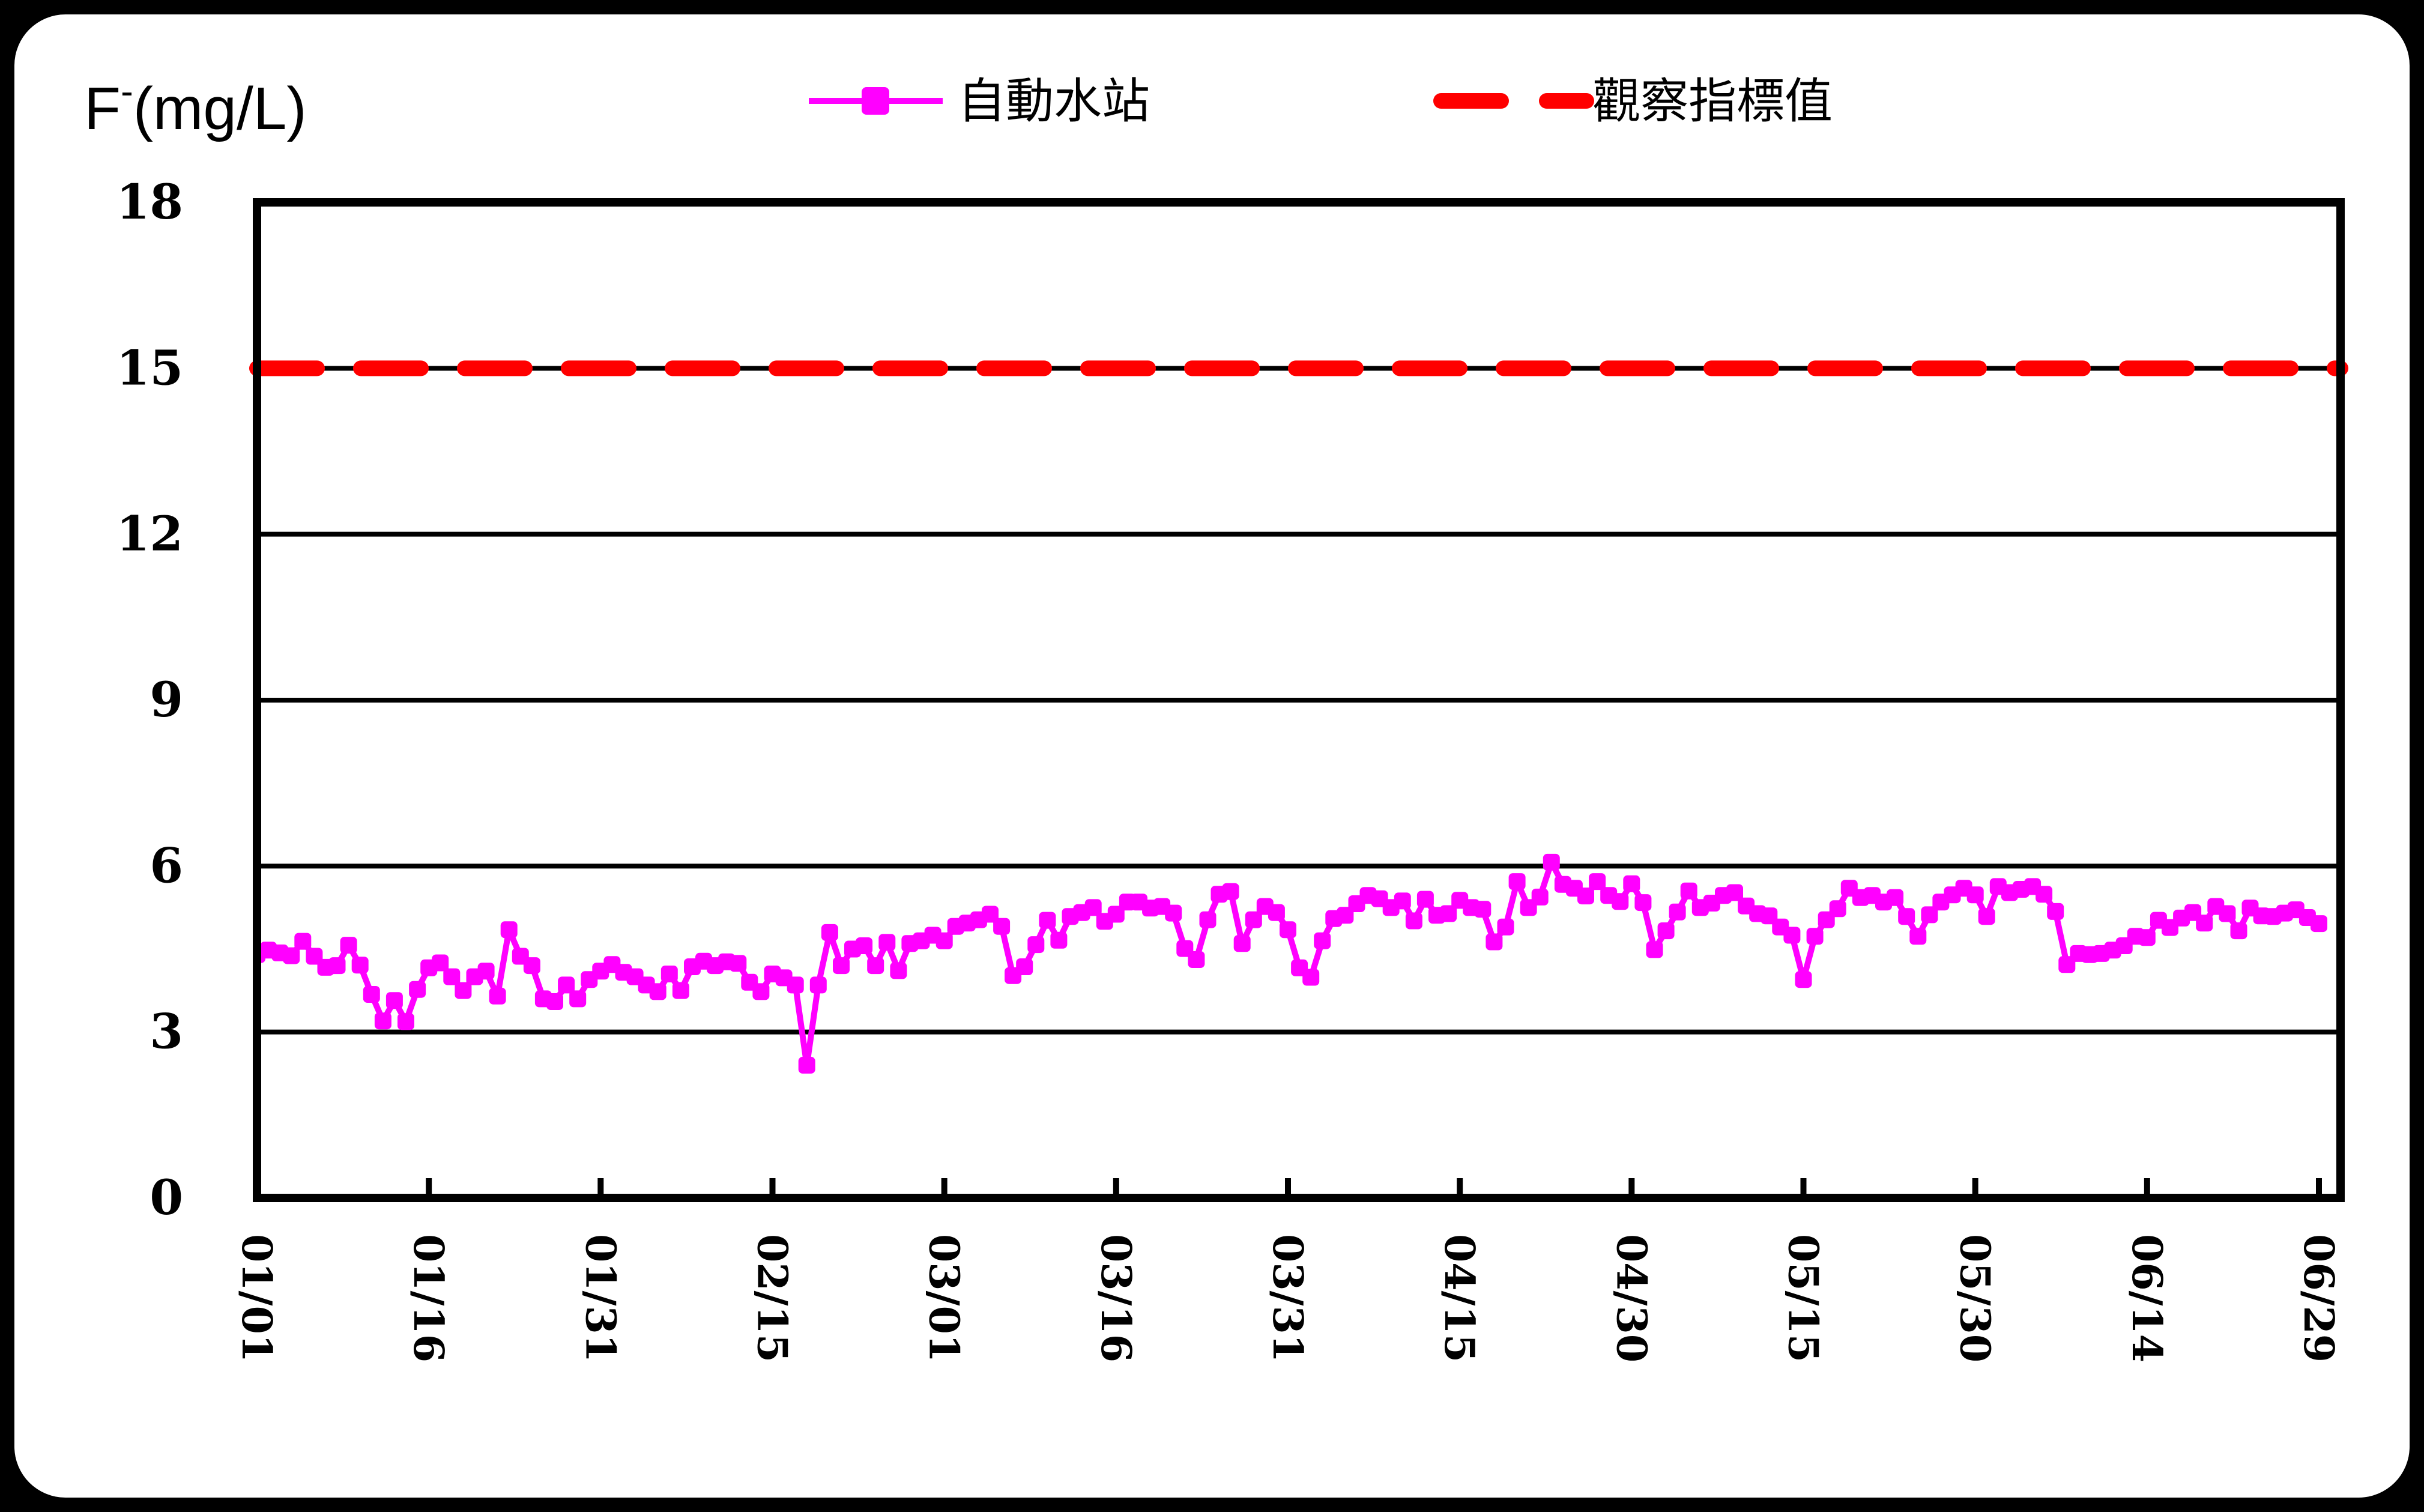 The image size is (2424, 1512). Describe the element at coordinates (166, 699) in the screenshot. I see `y-tick-label: 9` at that location.